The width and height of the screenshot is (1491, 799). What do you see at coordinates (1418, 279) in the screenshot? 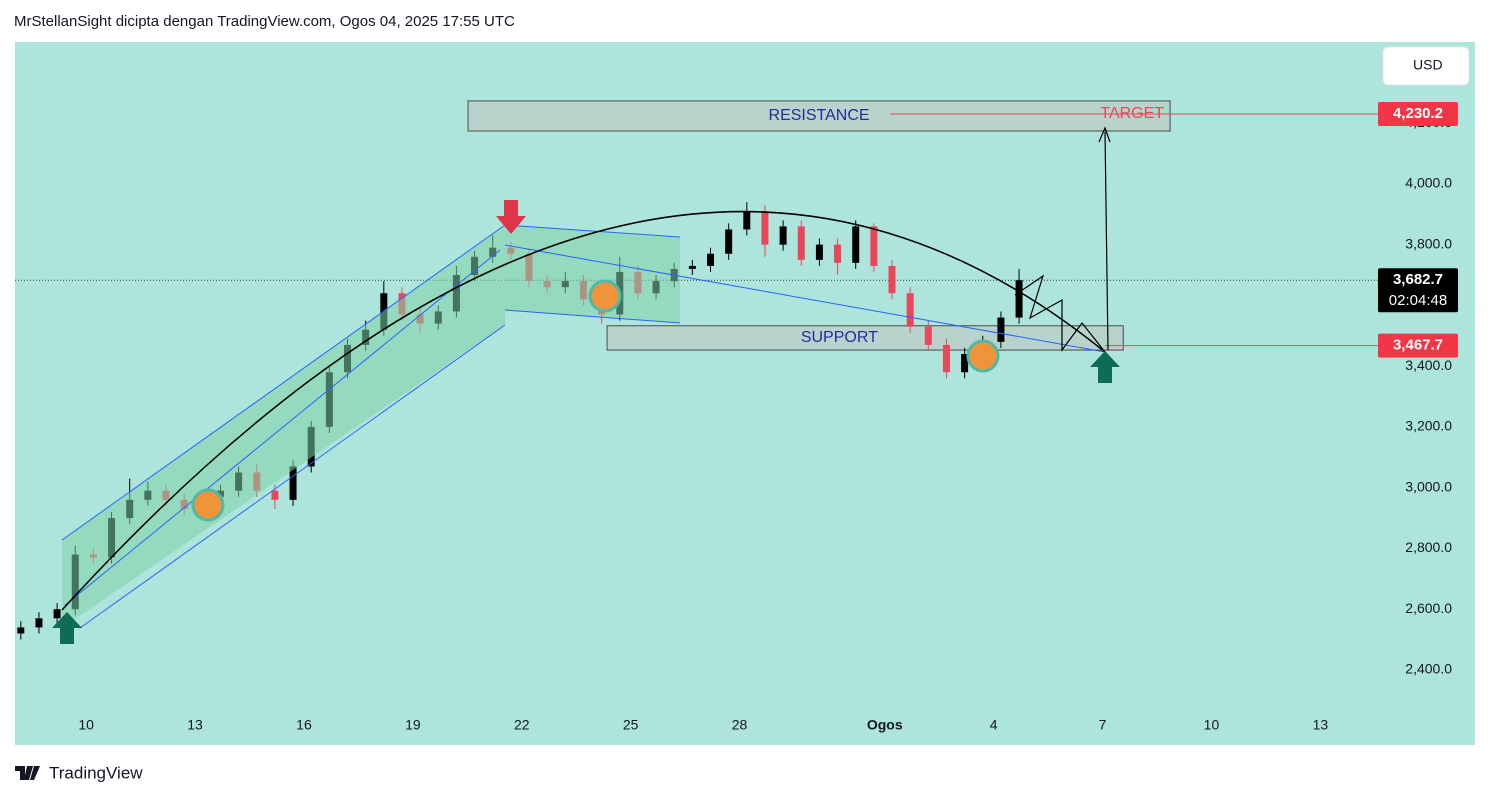
I see `price-tag-label: 3,682.7` at bounding box center [1418, 279].